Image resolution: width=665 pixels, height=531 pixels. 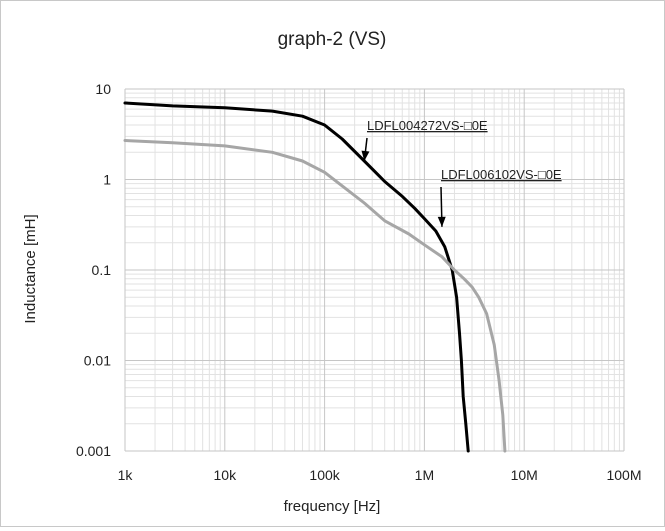 I want to click on x-tick-label: 100M, so click(x=623, y=475).